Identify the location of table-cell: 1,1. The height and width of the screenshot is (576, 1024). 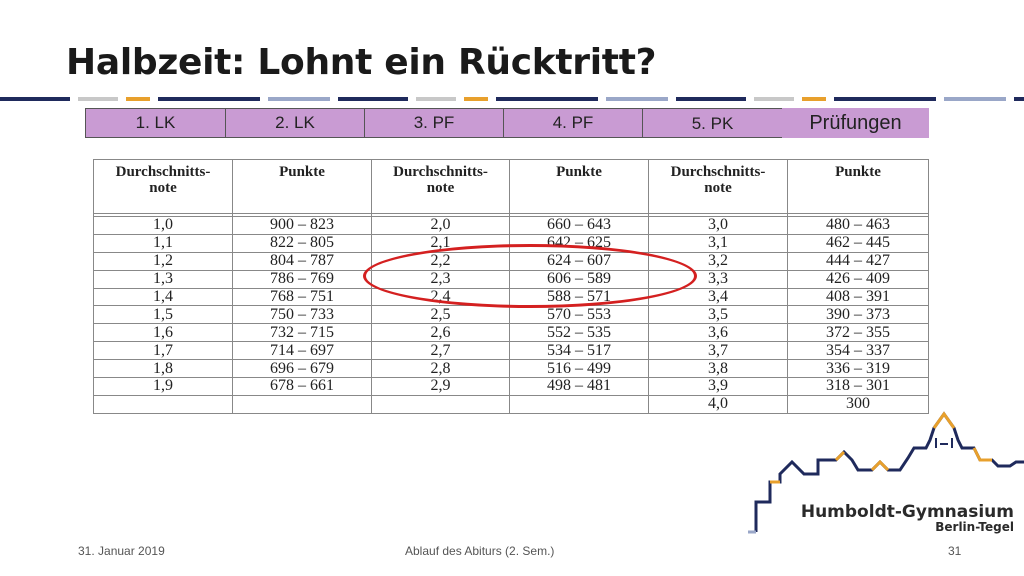
(163, 243).